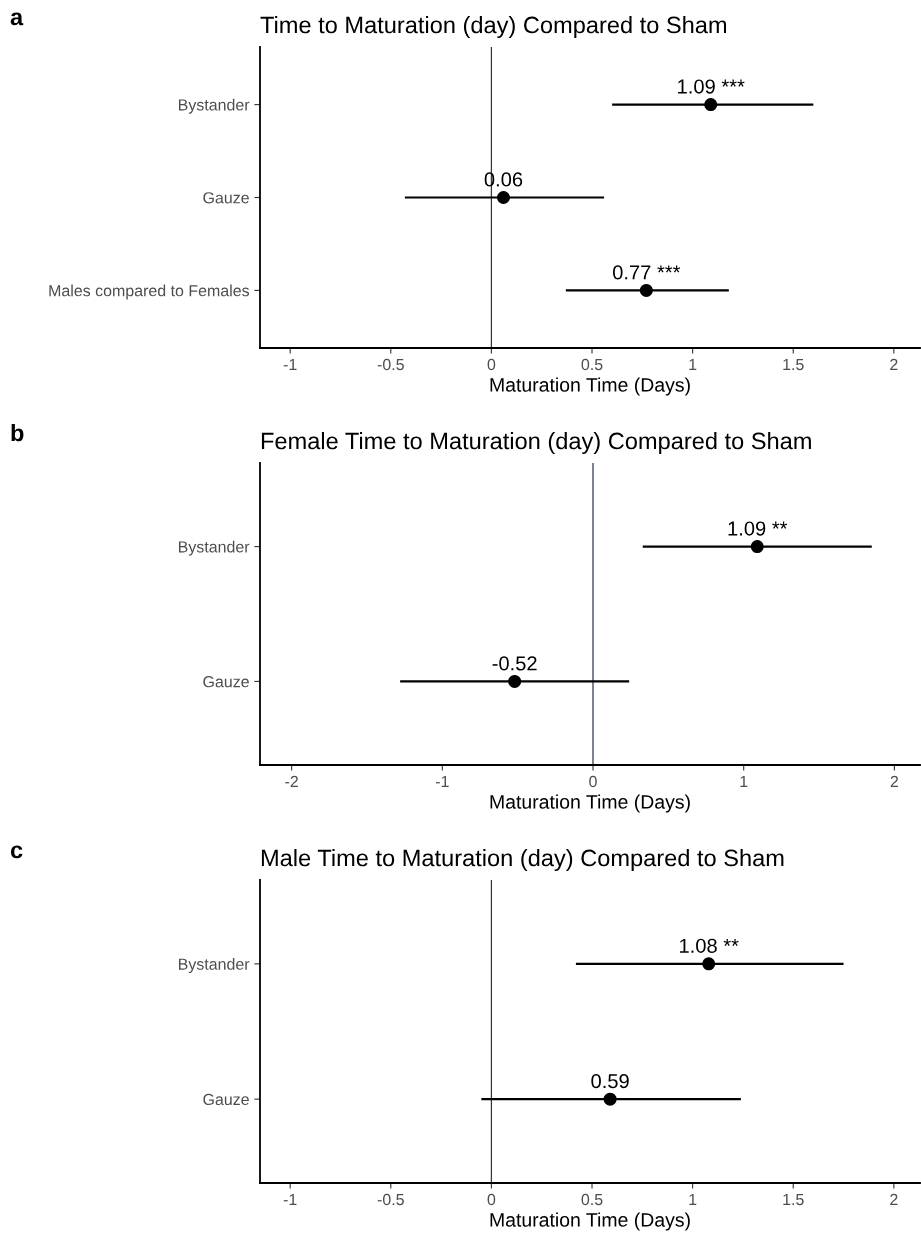  Describe the element at coordinates (514, 663) in the screenshot. I see `data-label: -0.52` at that location.